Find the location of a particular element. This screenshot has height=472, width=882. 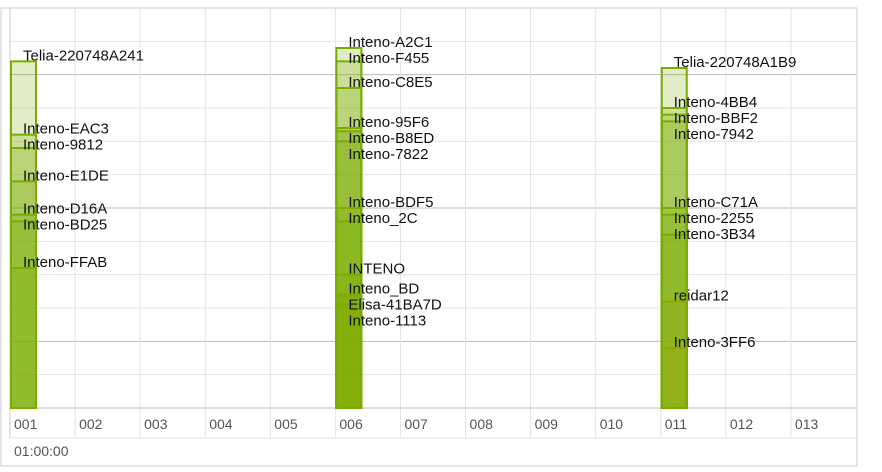

network-label: Elisa-41BA7D is located at coordinates (395, 305).